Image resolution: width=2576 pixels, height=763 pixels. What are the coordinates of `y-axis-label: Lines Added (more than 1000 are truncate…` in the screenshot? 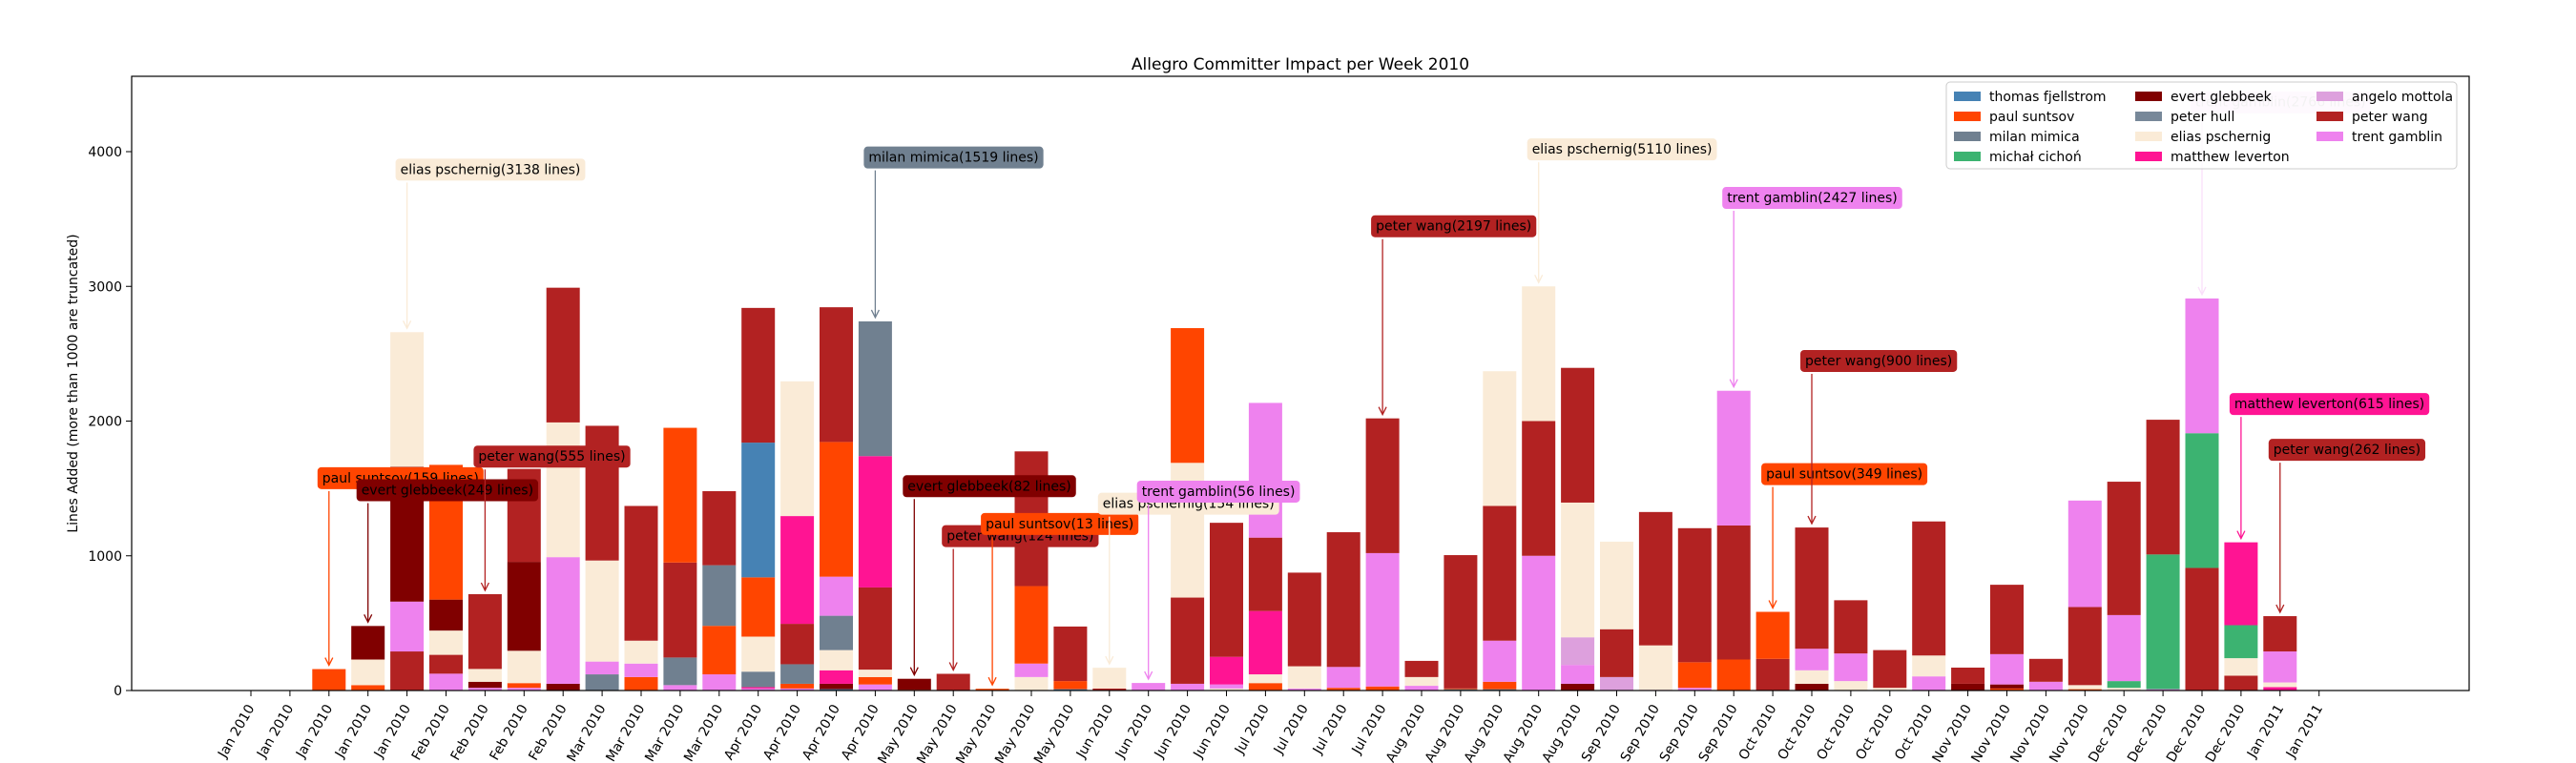 It's located at (73, 383).